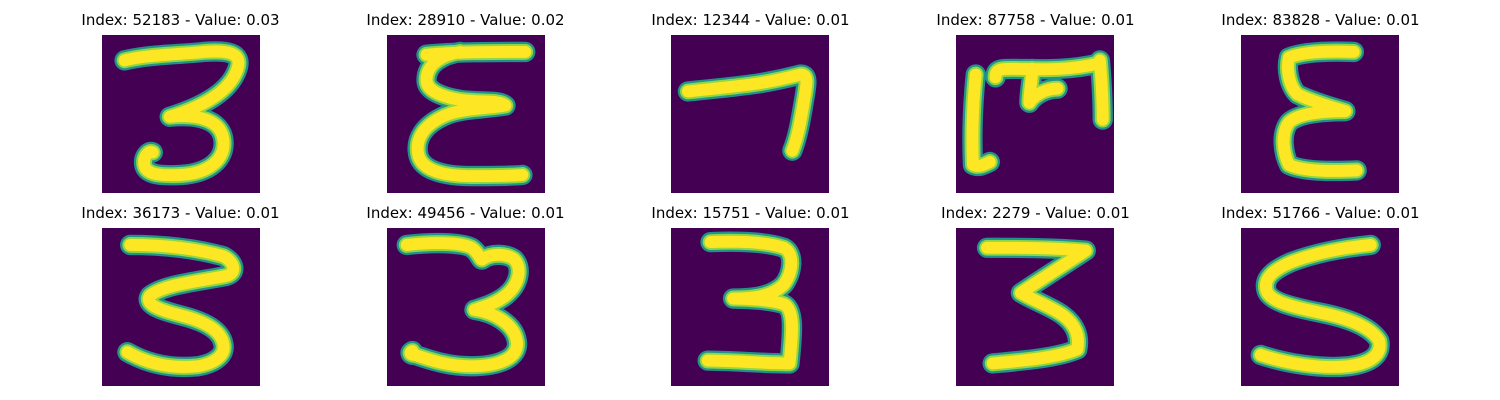 This screenshot has height=400, width=1500. What do you see at coordinates (1035, 213) in the screenshot?
I see `panel-title: Index: 2279 - Value: 0.01` at bounding box center [1035, 213].